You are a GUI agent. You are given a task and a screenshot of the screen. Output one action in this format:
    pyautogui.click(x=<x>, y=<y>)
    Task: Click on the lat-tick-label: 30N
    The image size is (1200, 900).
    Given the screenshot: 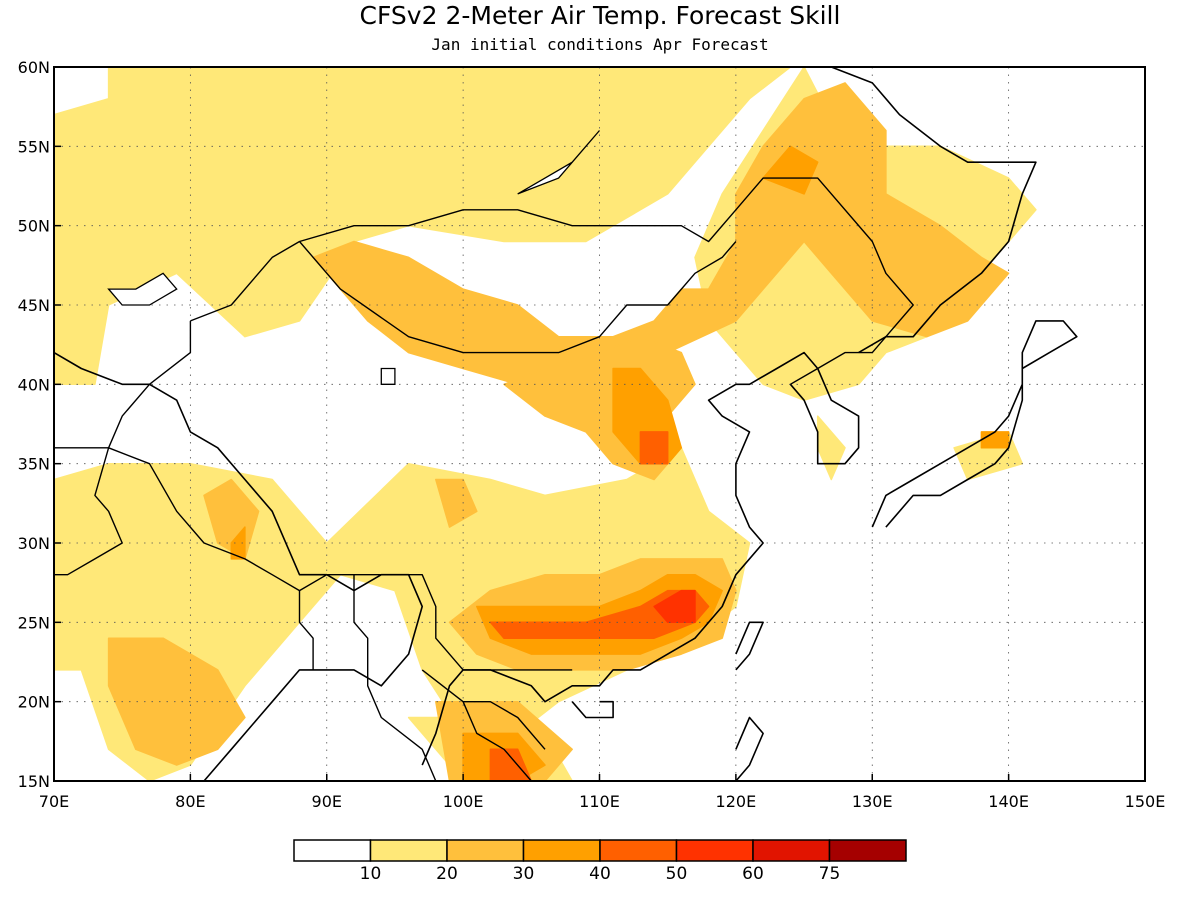 What is the action you would take?
    pyautogui.click(x=34, y=543)
    